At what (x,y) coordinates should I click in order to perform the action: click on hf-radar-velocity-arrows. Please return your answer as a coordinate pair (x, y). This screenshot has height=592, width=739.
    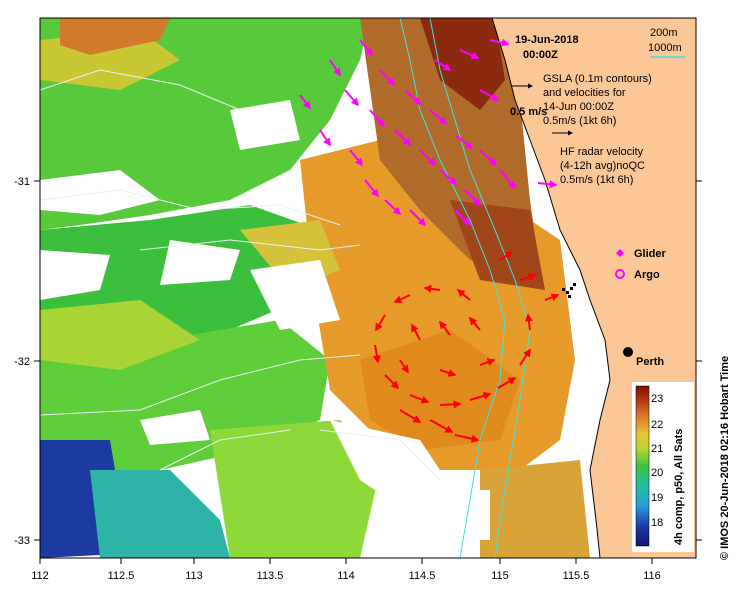
    Looking at the image, I should click on (466, 347).